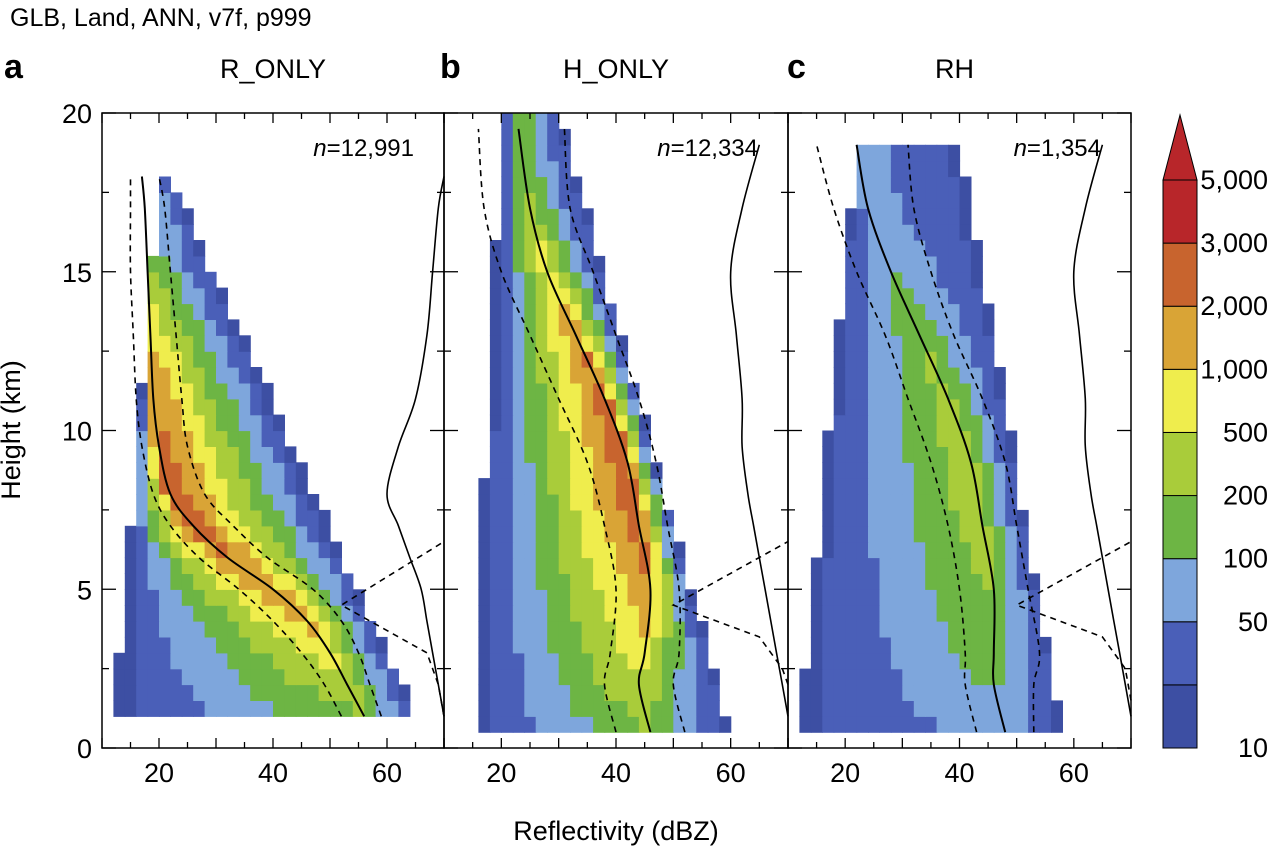 The width and height of the screenshot is (1270, 851). Describe the element at coordinates (1234, 306) in the screenshot. I see `colorbar-label: 2,000` at that location.